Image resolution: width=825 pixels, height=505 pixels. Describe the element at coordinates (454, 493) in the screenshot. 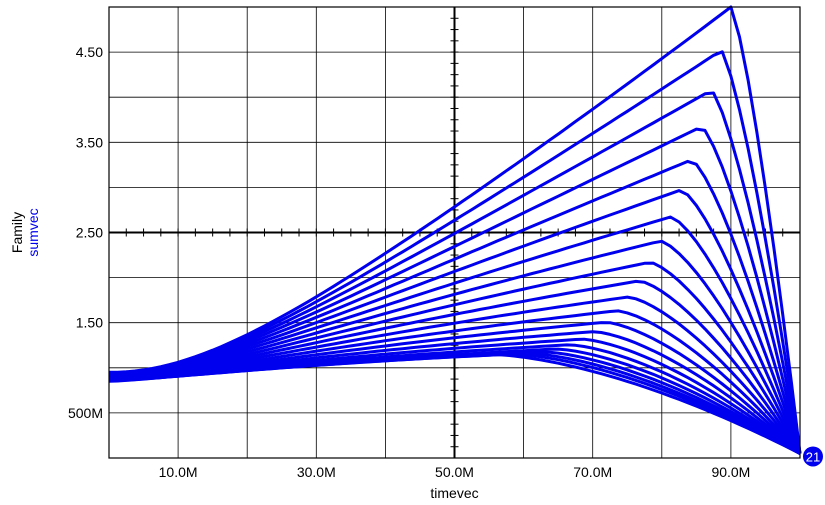

I see `x-axis-title: timevec` at that location.